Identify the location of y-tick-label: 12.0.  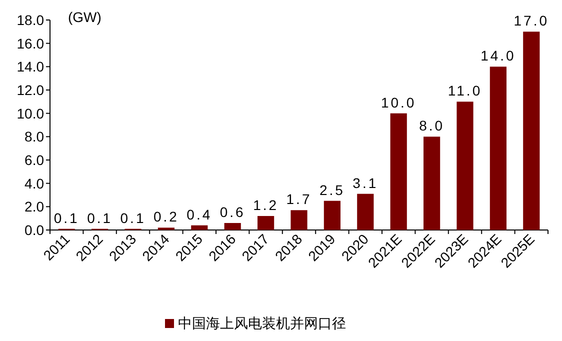
(30, 90).